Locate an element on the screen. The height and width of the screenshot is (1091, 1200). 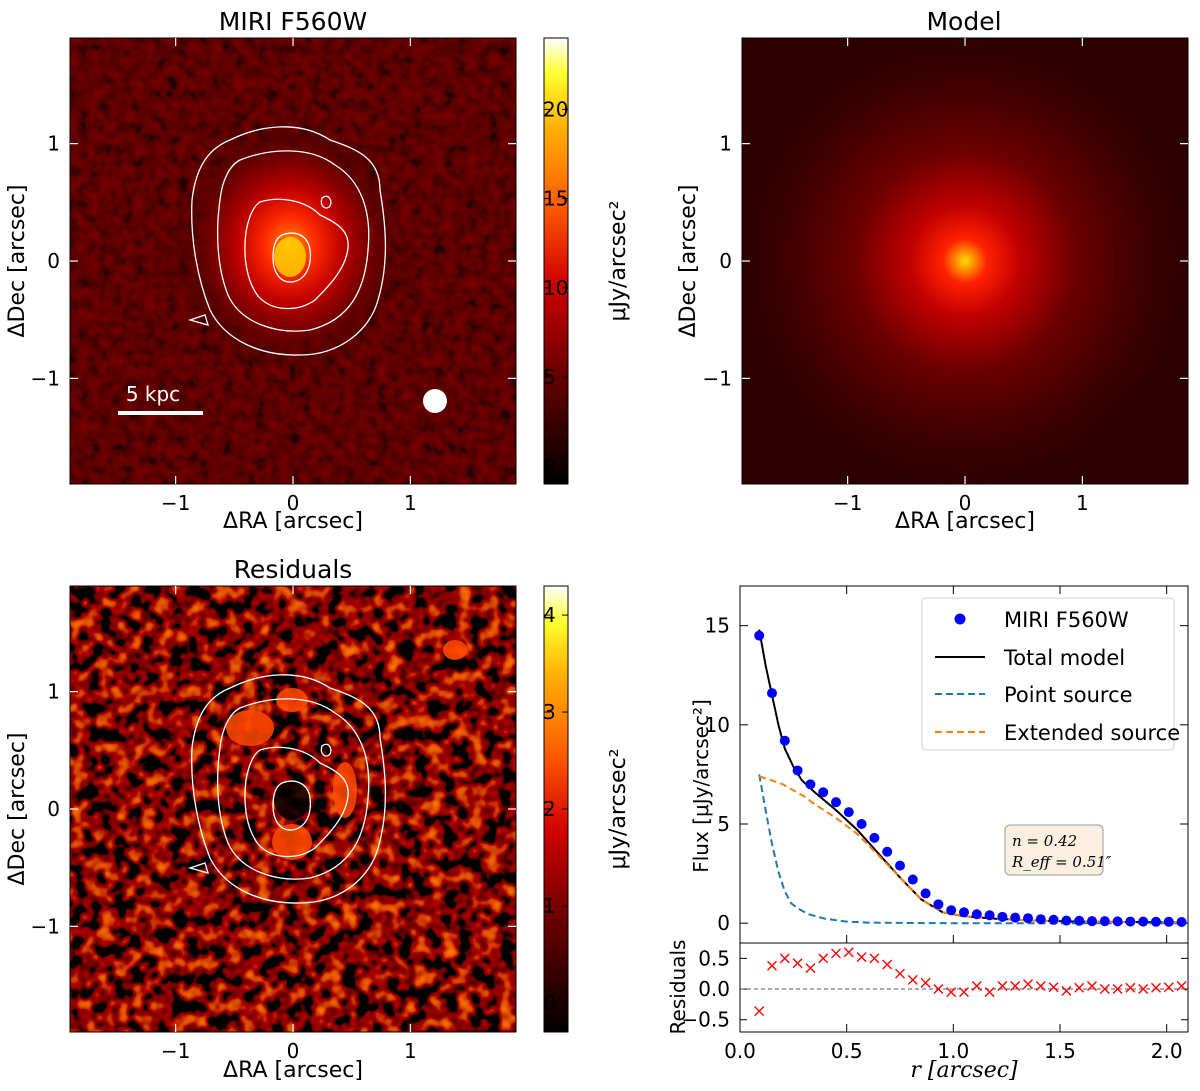
contour-second is located at coordinates (293, 241).